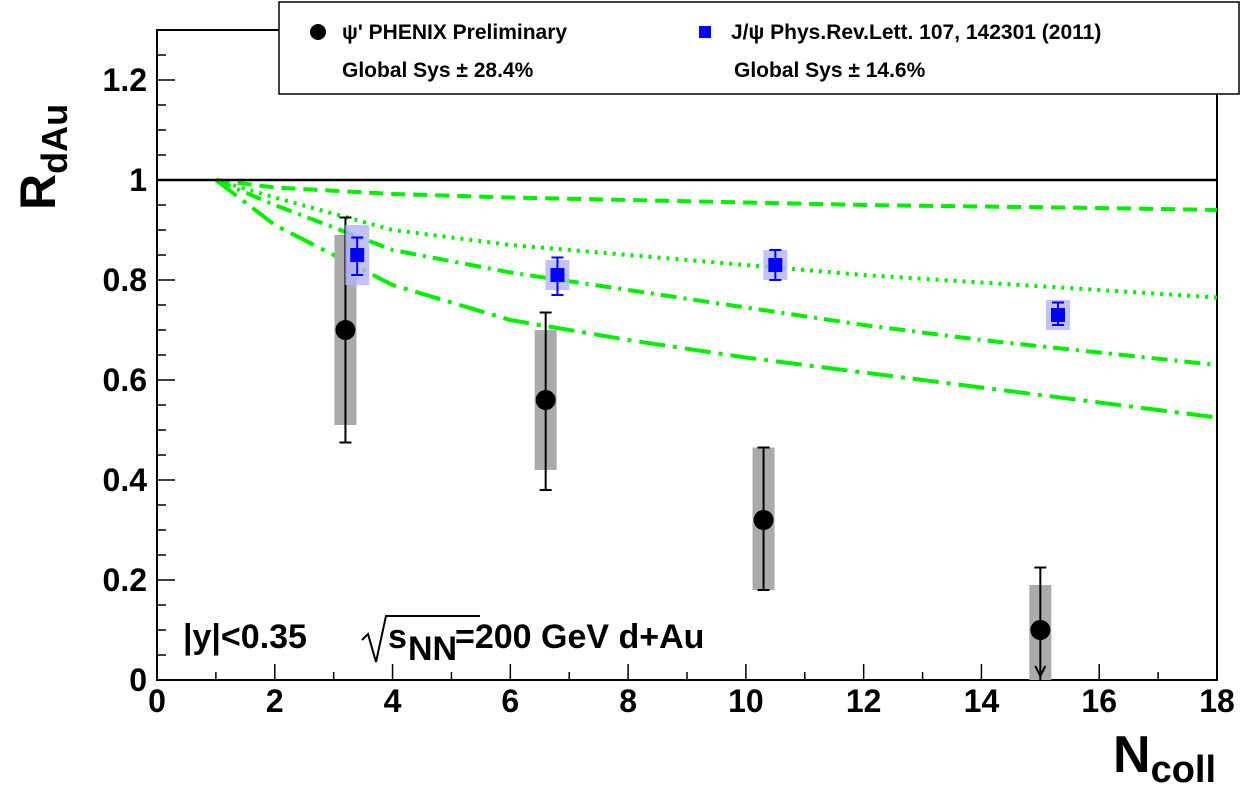  I want to click on y-tick-label: 0.8, so click(125, 280).